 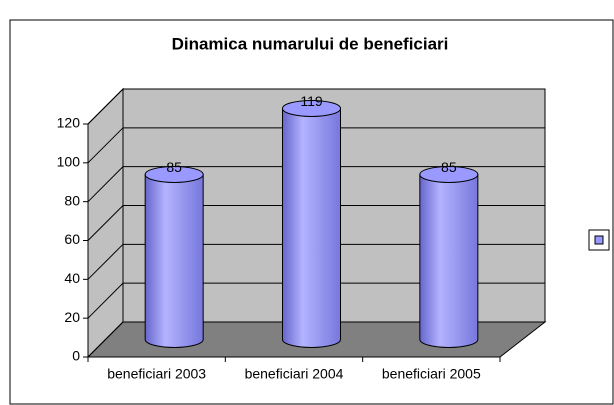 What do you see at coordinates (72, 278) in the screenshot?
I see `y-tick-label: 40` at bounding box center [72, 278].